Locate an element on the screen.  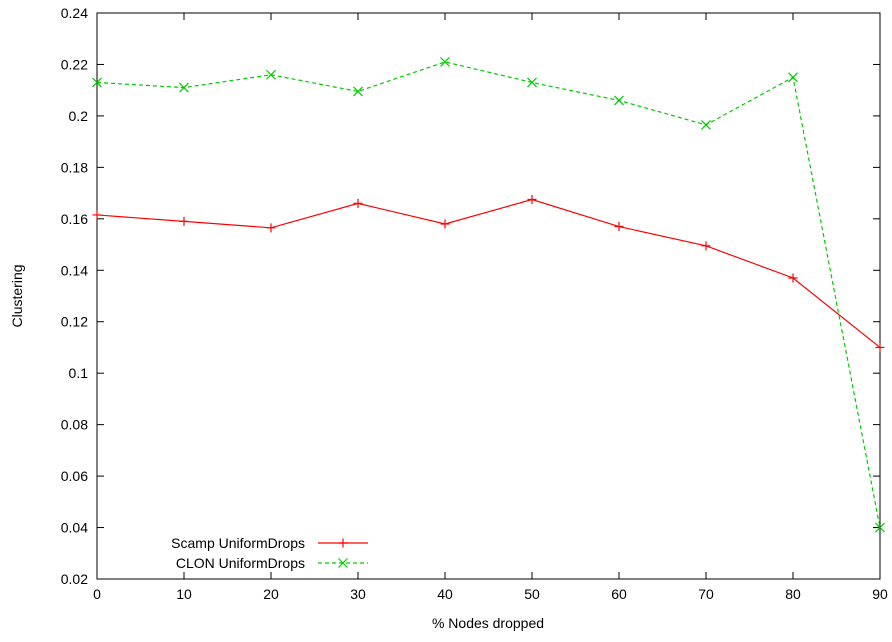
x-tick-label-3: 30 is located at coordinates (358, 594).